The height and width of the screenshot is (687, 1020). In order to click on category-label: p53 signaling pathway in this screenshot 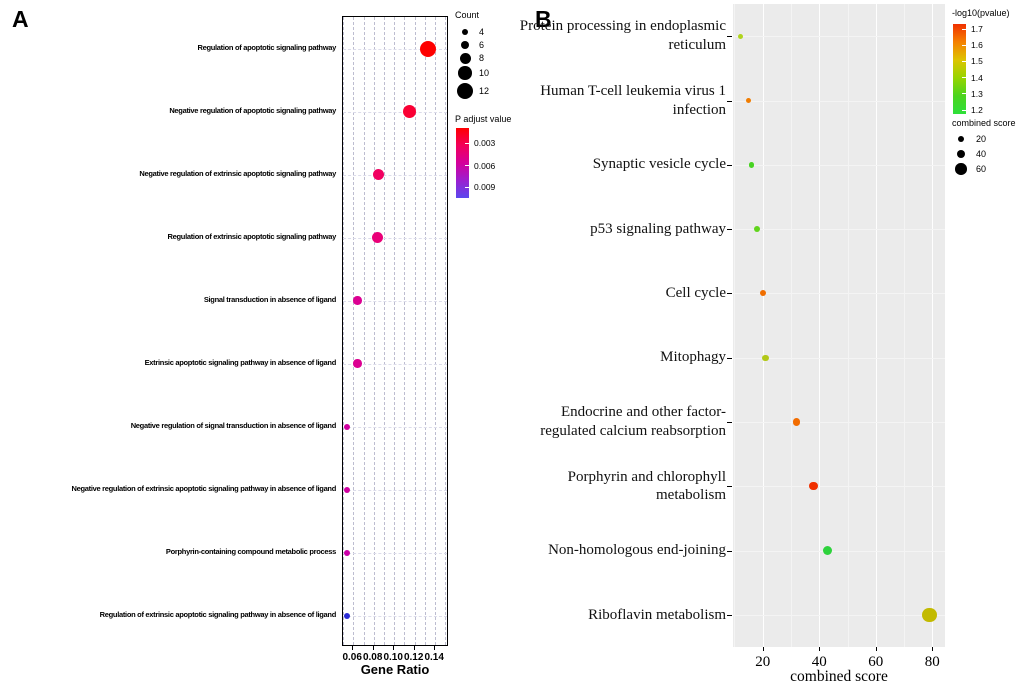, I will do `click(618, 229)`.